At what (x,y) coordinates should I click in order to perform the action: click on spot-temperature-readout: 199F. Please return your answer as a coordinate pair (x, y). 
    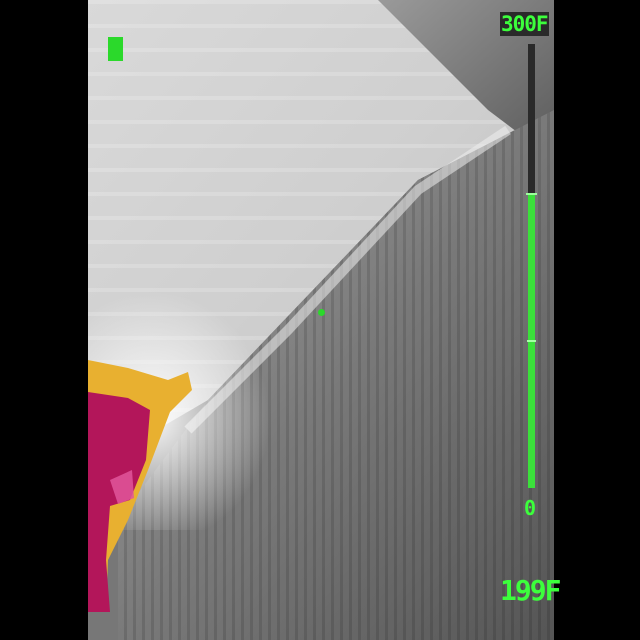
    Looking at the image, I should click on (530, 590).